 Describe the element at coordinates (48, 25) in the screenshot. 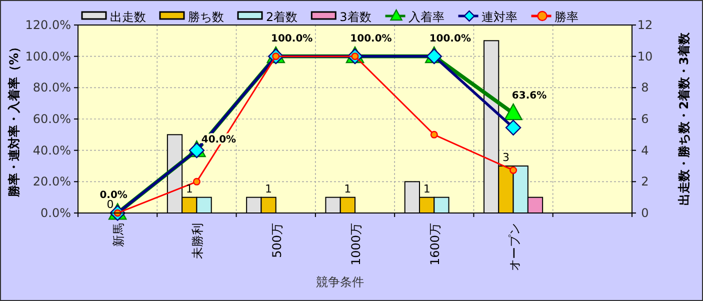

I see `y-tick-label: 120.0%` at that location.